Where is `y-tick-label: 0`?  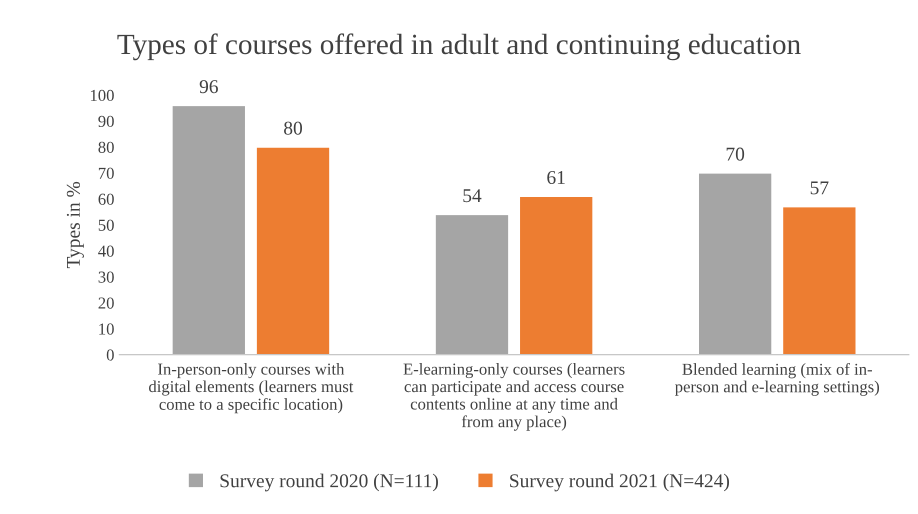
y-tick-label: 0 is located at coordinates (110, 355).